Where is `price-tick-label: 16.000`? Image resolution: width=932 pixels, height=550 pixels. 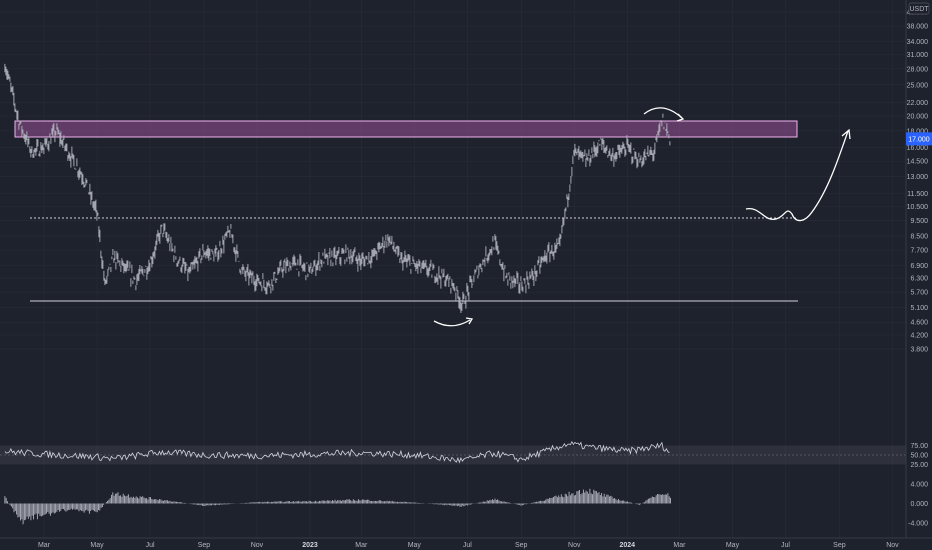
price-tick-label: 16.000 is located at coordinates (918, 148).